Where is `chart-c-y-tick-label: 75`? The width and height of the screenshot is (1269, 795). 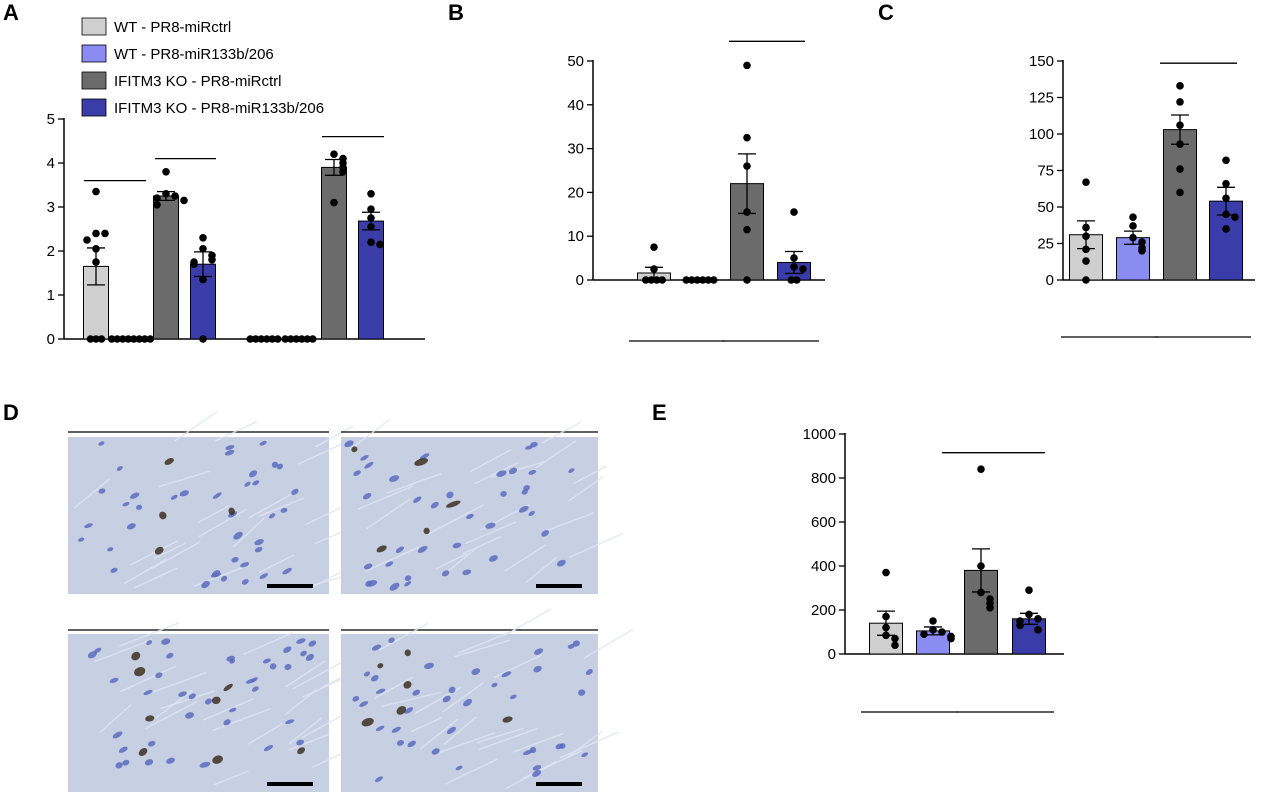
chart-c-y-tick-label: 75 is located at coordinates (1045, 171).